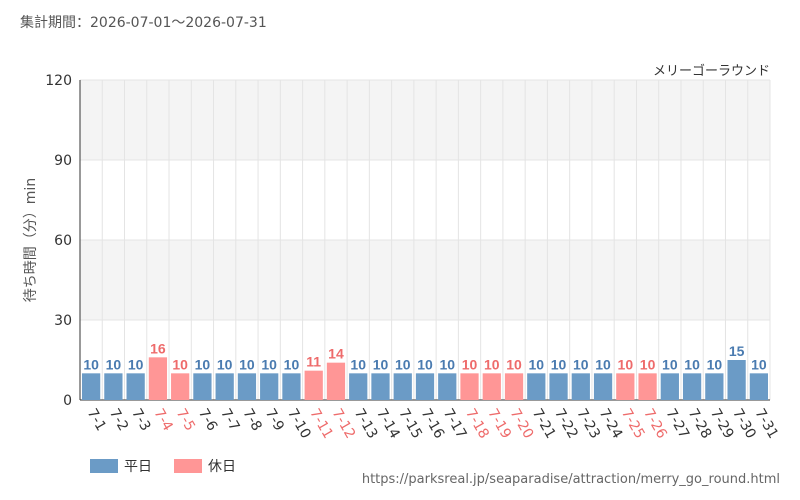  What do you see at coordinates (96, 420) in the screenshot?
I see `x-tick-label: 7-1` at bounding box center [96, 420].